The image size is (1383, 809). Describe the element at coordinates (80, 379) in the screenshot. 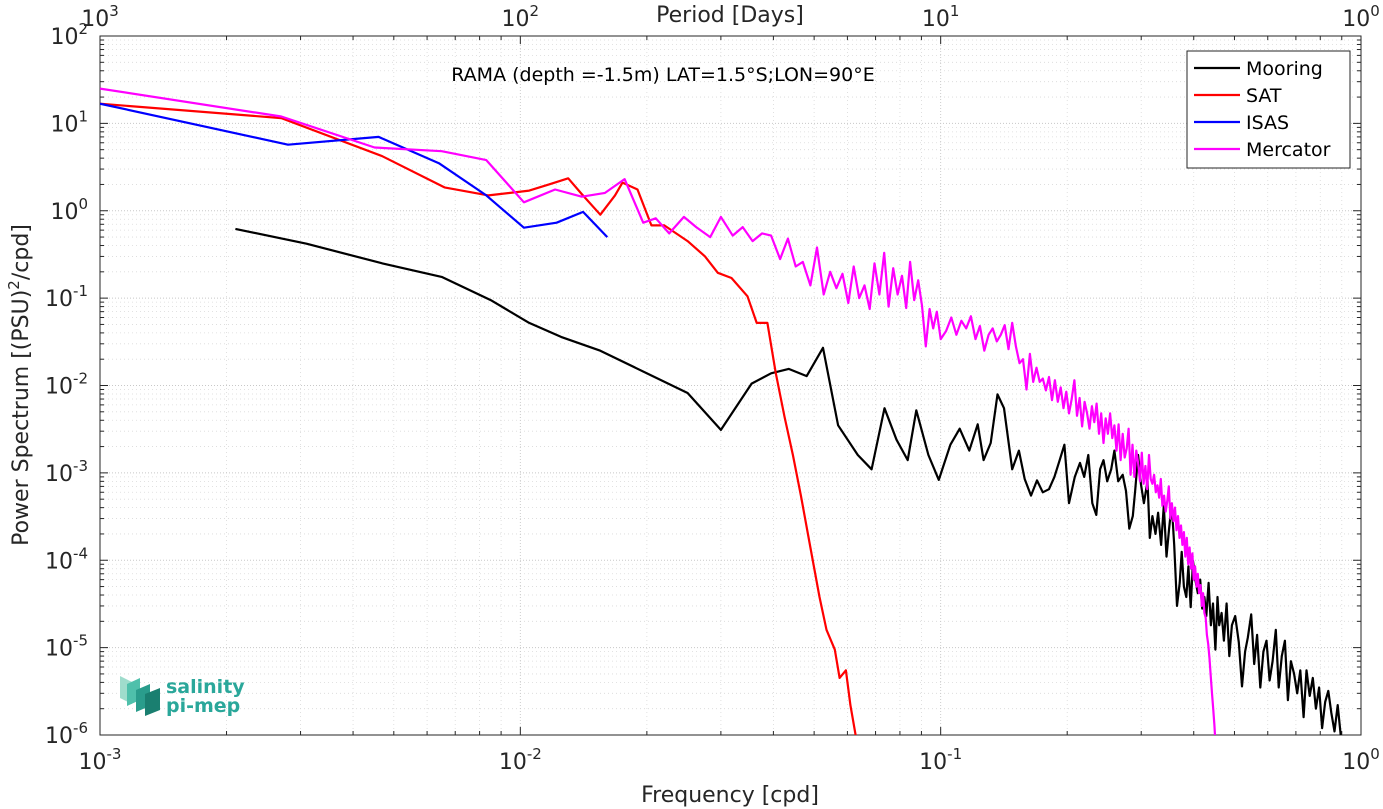

I see `y-tick-label-exponent: -2` at that location.